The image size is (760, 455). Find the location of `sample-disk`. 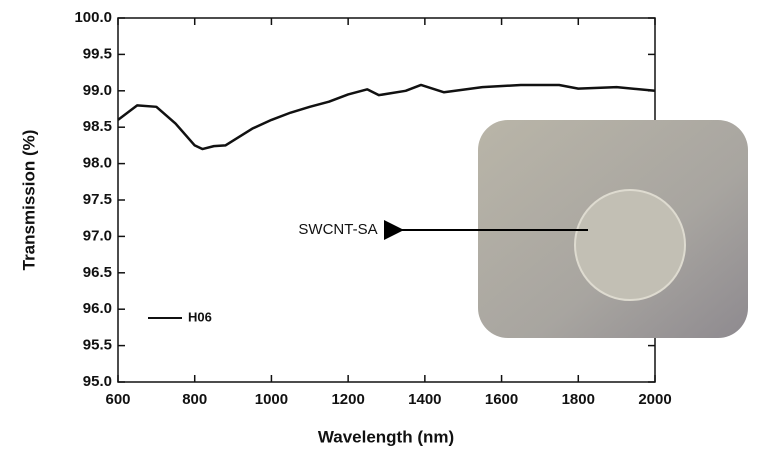

sample-disk is located at coordinates (630, 245).